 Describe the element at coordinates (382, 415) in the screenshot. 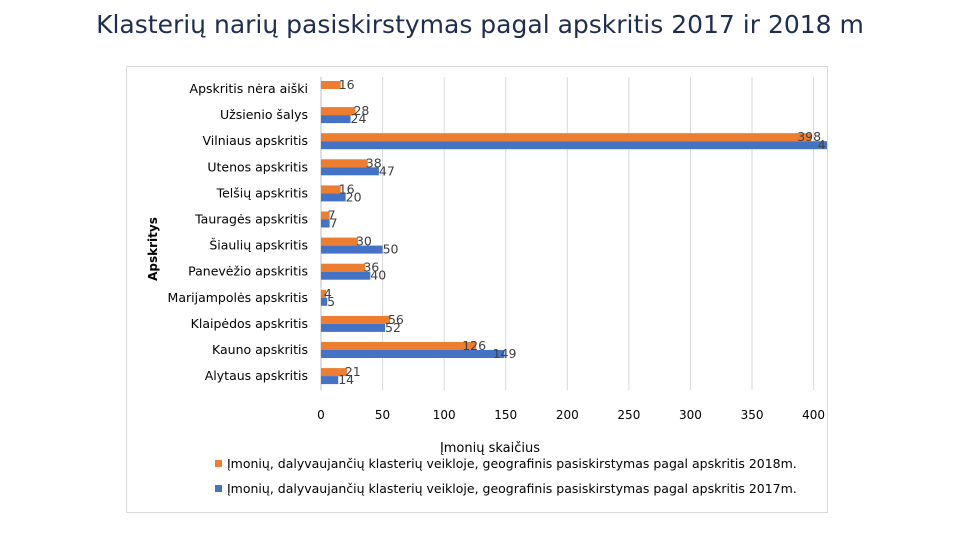

I see `x-tick-label: 50` at that location.